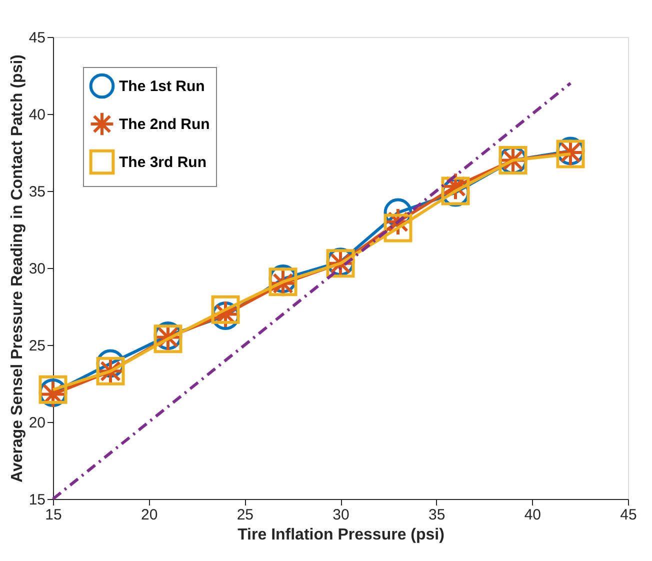  Describe the element at coordinates (398, 228) in the screenshot. I see `point` at that location.